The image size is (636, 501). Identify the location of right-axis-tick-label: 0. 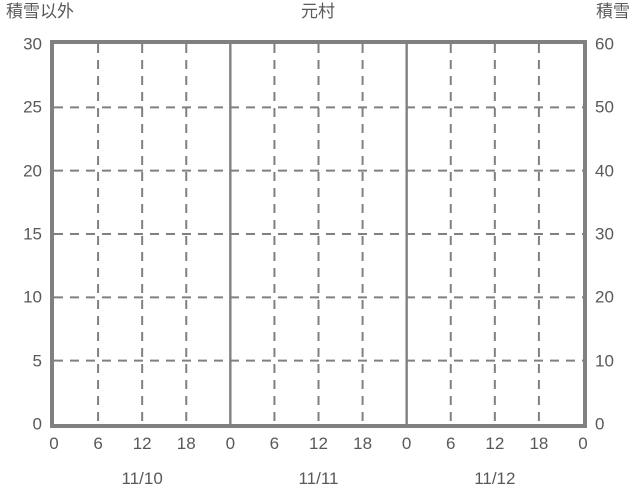
(600, 424).